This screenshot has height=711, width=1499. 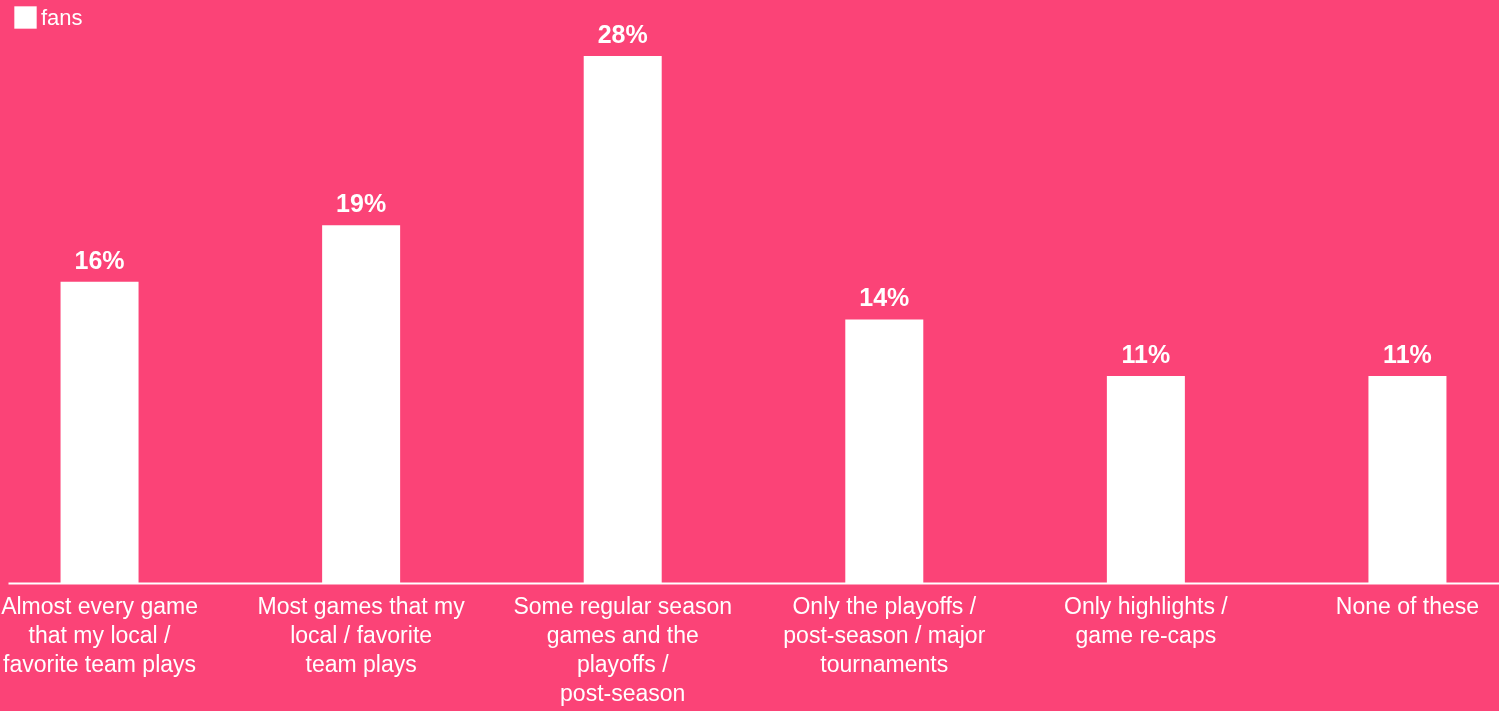 I want to click on data-label: 19%, so click(x=361, y=203).